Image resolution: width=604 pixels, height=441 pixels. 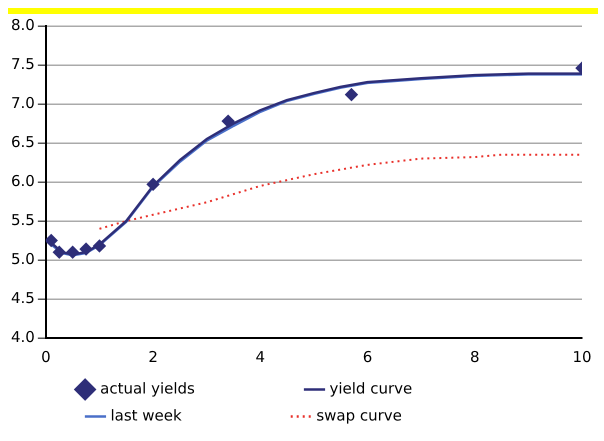 I want to click on line-series, so click(x=340, y=192).